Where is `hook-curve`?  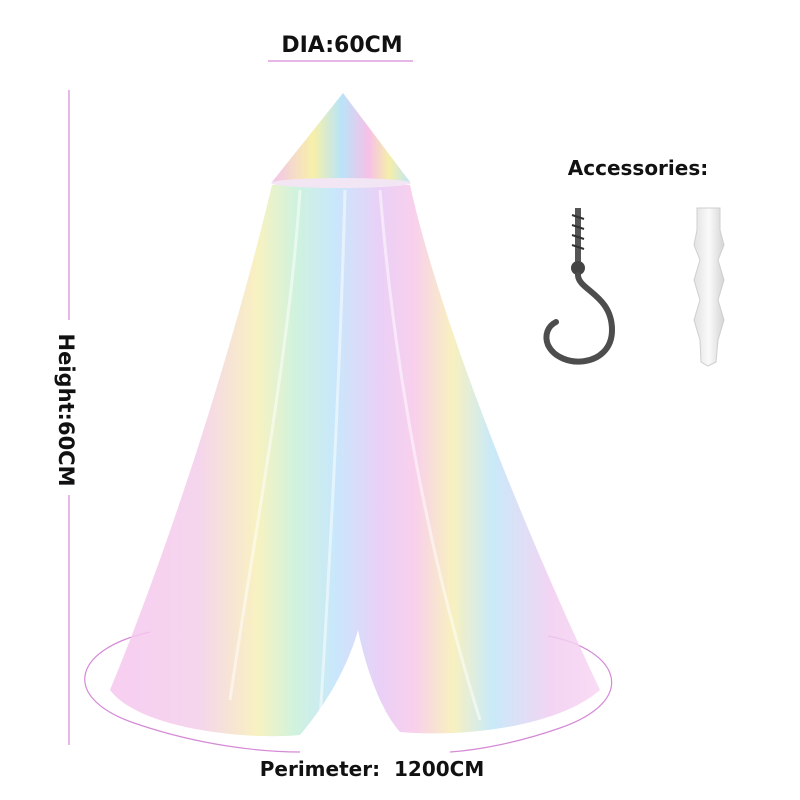
hook-curve is located at coordinates (579, 318).